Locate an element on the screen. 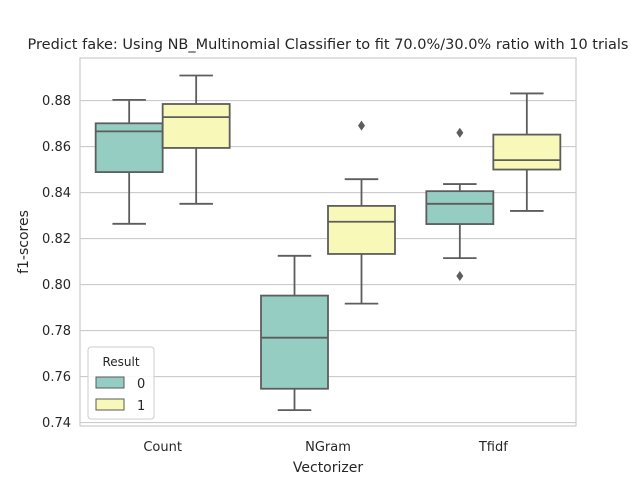  y-tick-label: 0.78 is located at coordinates (56, 331).